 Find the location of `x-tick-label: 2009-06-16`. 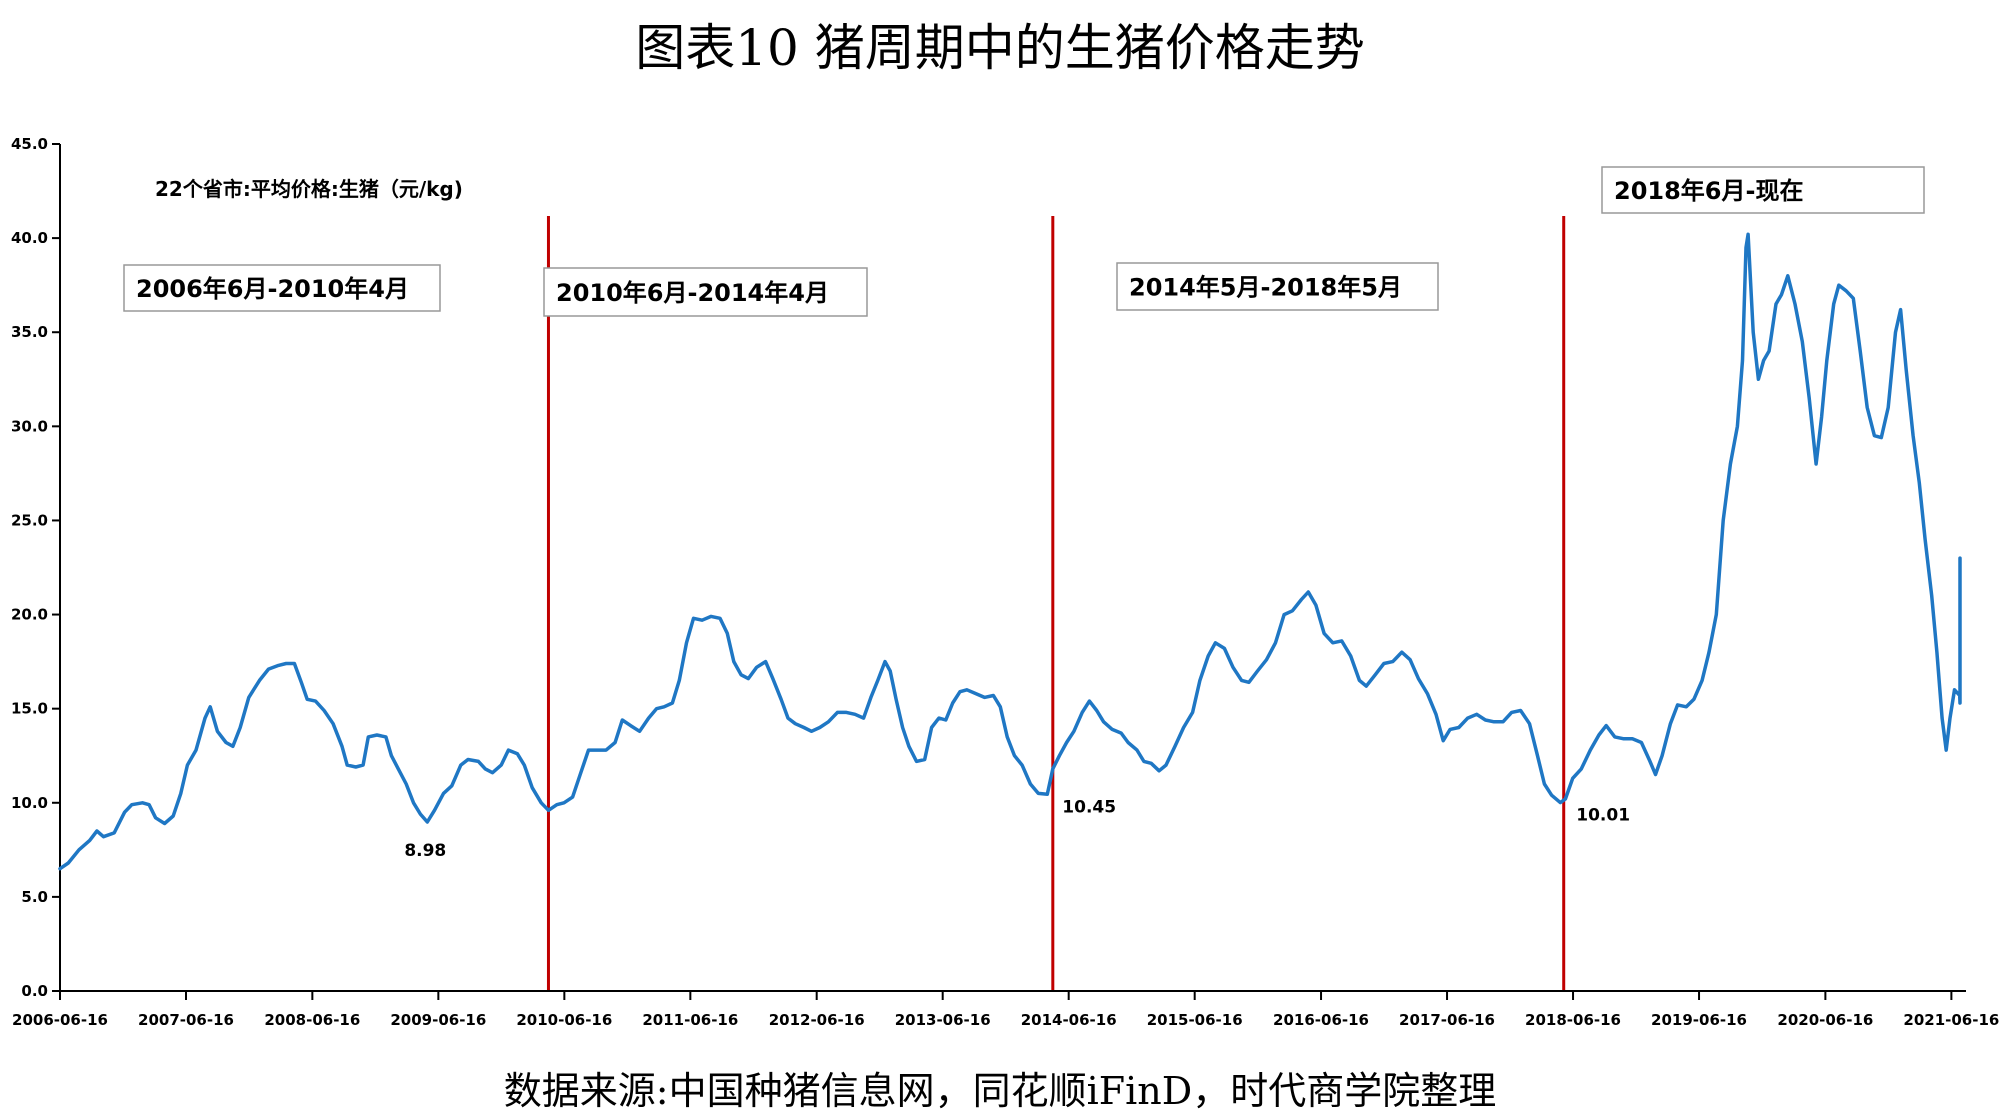

x-tick-label: 2009-06-16 is located at coordinates (438, 1020).